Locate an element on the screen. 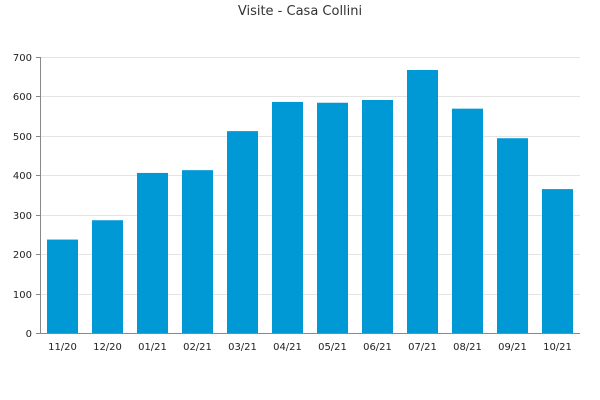 This screenshot has width=600, height=400. x-tick-label: 10/21 is located at coordinates (557, 347).